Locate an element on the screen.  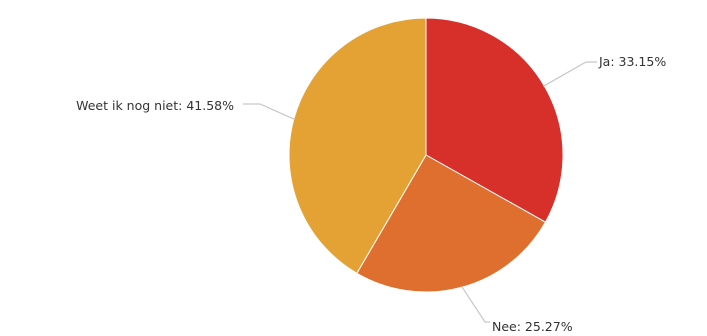
leader-line-ja is located at coordinates (570, 74).